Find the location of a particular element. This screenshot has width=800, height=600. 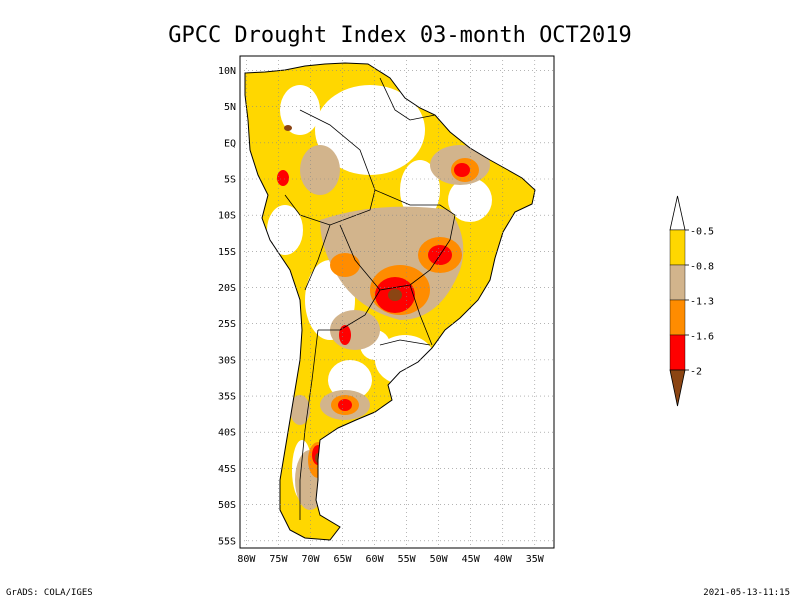

legend-label: -1.6 is located at coordinates (702, 337).